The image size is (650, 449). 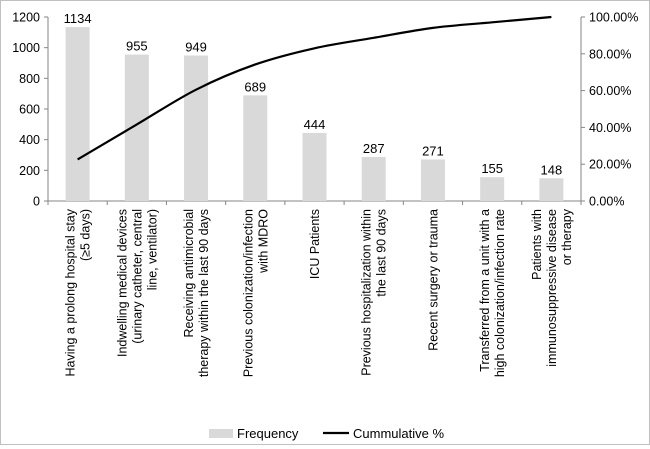 I want to click on category-label-line: (≥5 days), so click(x=86, y=235).